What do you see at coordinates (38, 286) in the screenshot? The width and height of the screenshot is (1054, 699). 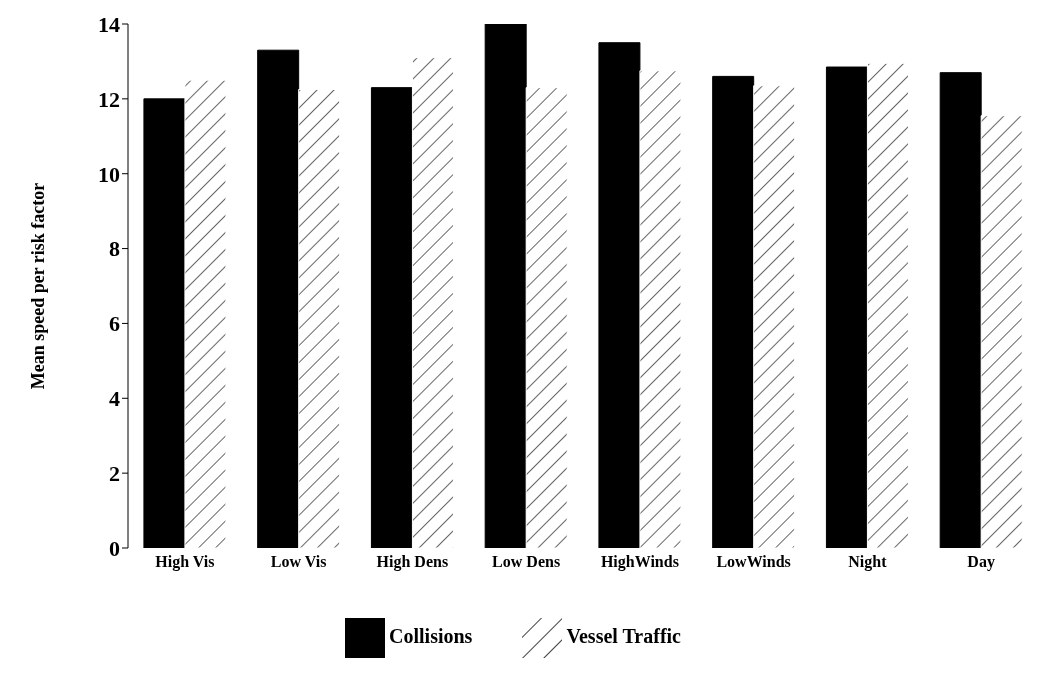 I see `y-axis-title: Mean speed per risk factor` at bounding box center [38, 286].